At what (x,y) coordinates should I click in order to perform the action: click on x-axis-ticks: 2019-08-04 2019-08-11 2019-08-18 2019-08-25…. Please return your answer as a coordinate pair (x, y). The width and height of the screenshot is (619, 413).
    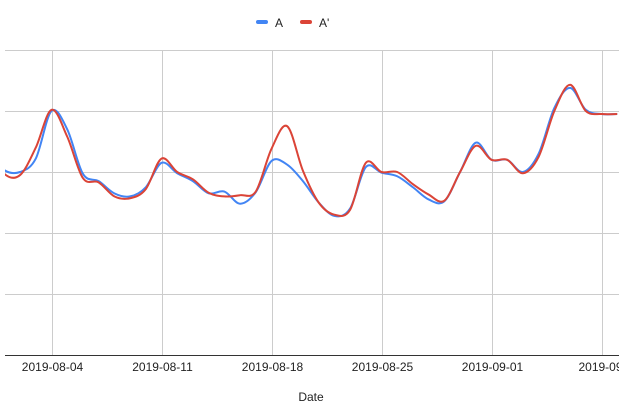
    Looking at the image, I should click on (320, 367).